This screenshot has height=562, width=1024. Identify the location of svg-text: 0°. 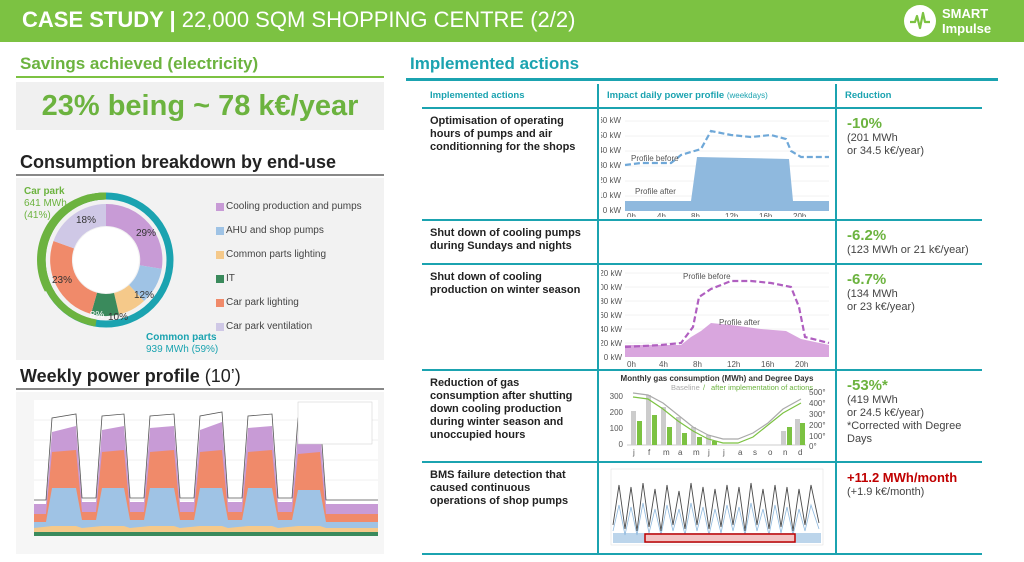
(813, 446).